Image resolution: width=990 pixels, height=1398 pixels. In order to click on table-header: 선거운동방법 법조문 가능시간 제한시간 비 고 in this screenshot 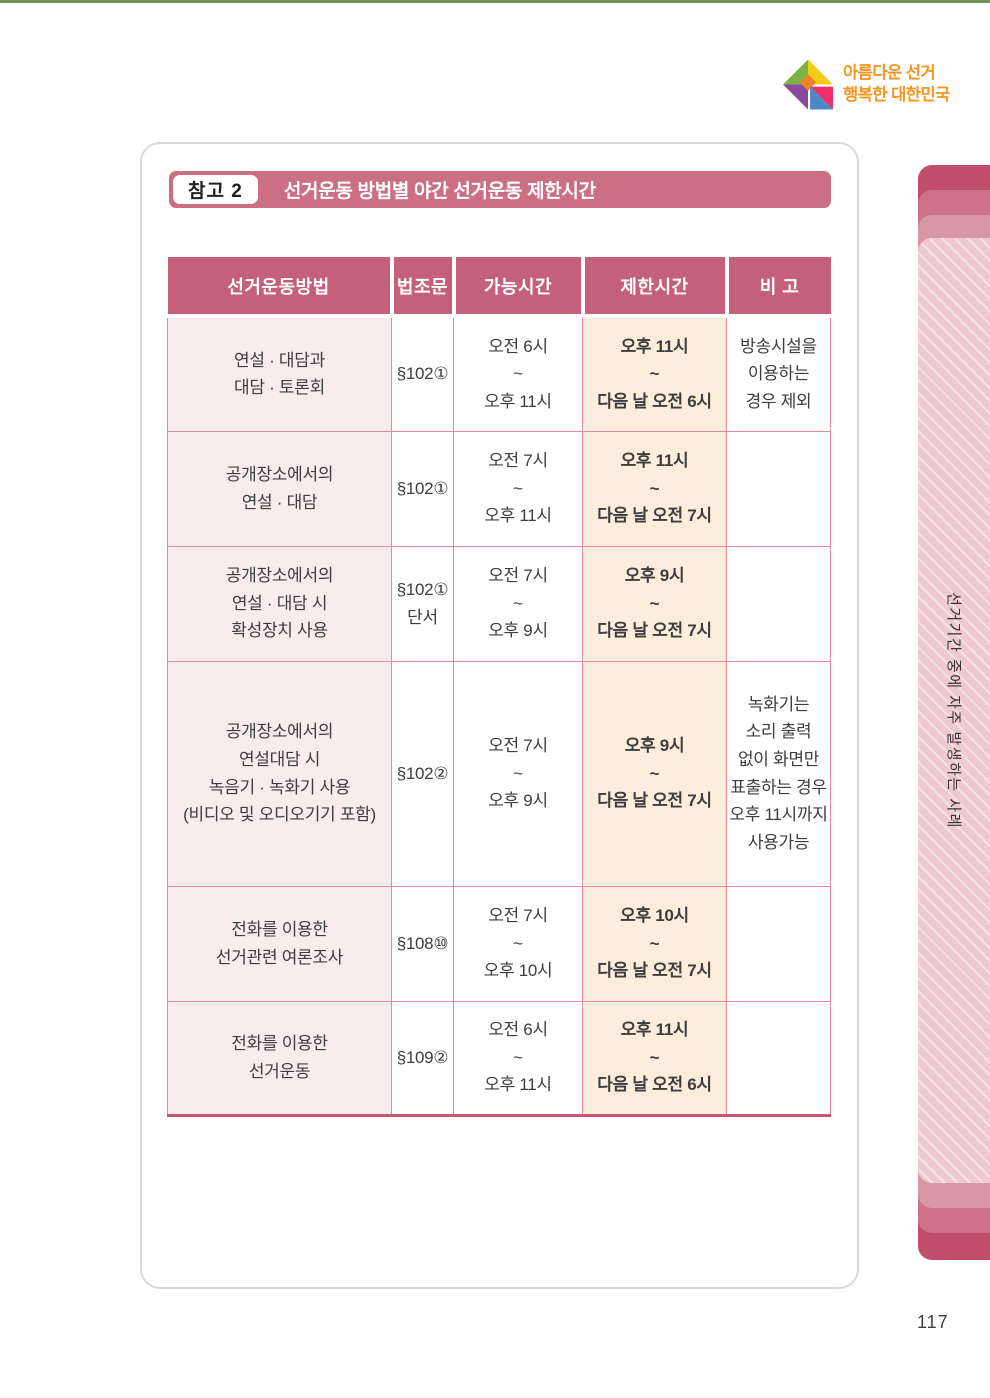, I will do `click(499, 287)`.